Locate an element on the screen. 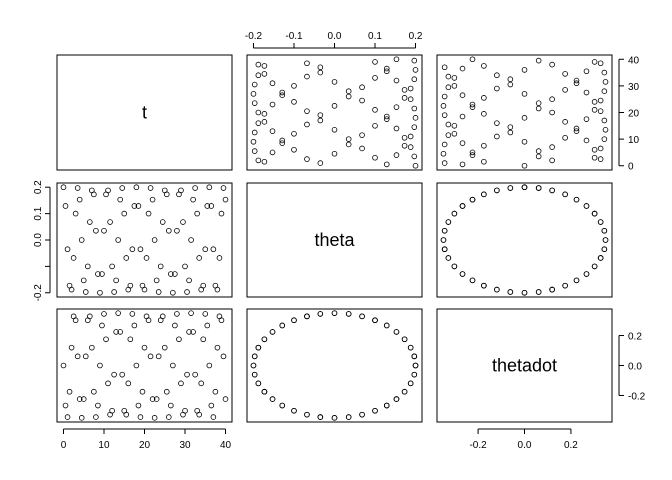  tick-label: -0.2 is located at coordinates (38, 293).